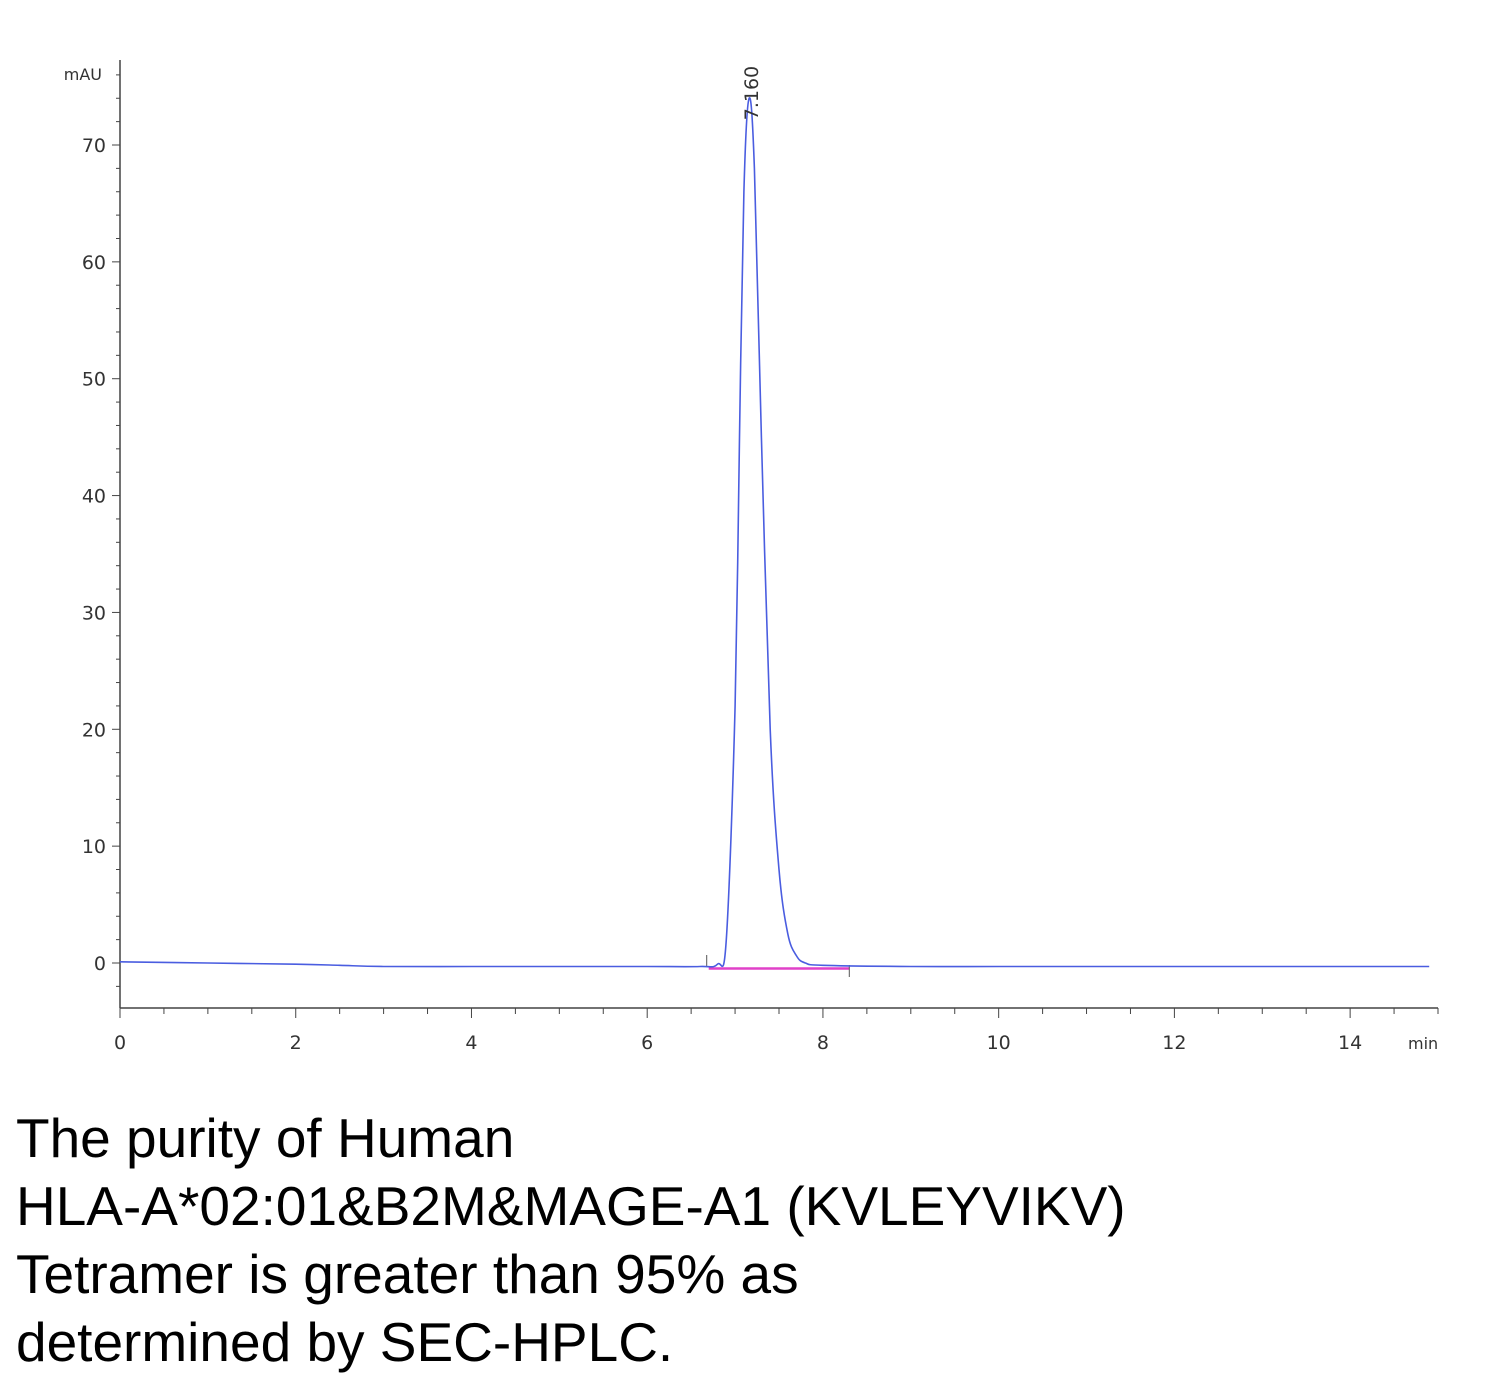  I want to click on x-tick-label: 10, so click(999, 1043).